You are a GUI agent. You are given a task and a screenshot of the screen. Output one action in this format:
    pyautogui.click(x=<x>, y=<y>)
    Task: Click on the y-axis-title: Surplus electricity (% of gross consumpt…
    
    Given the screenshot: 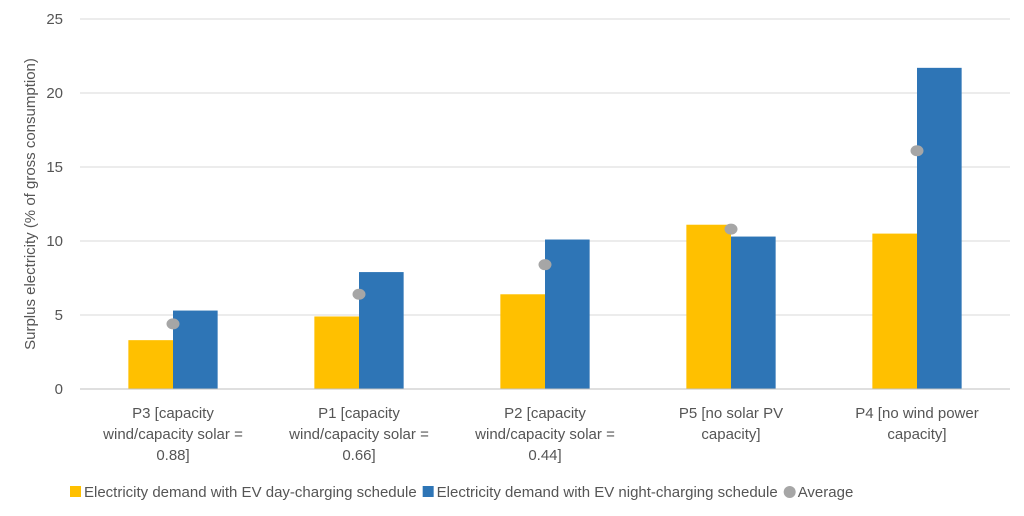 What is the action you would take?
    pyautogui.click(x=30, y=204)
    